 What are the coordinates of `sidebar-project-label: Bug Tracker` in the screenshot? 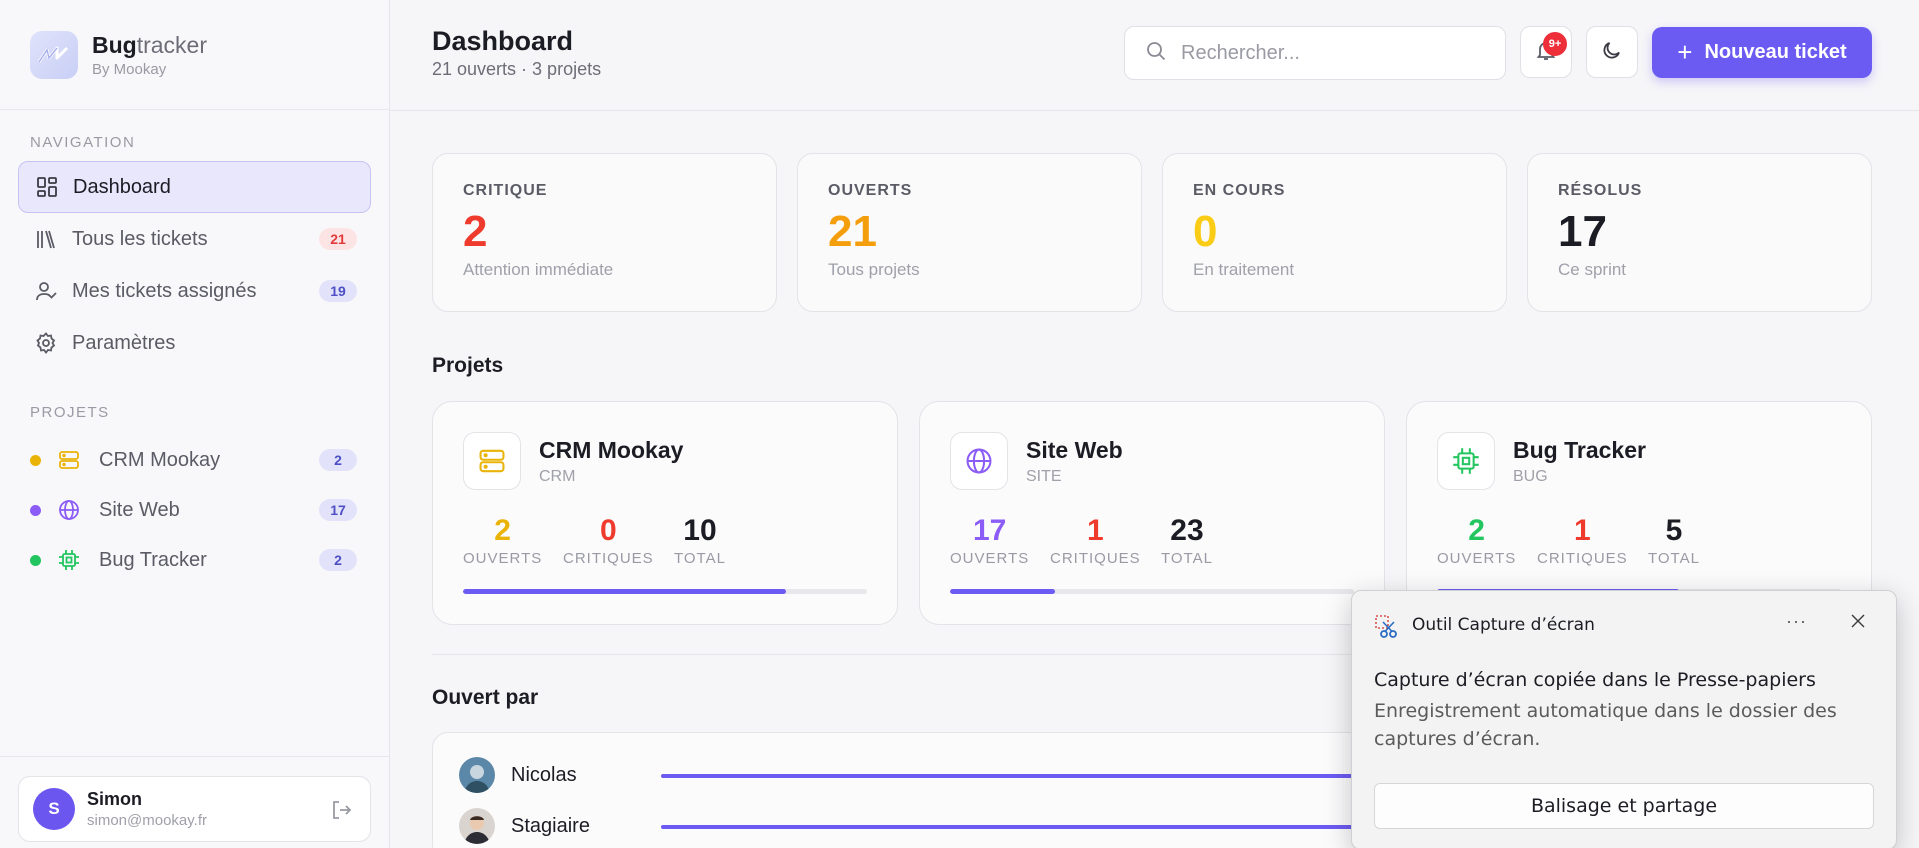 It's located at (153, 559).